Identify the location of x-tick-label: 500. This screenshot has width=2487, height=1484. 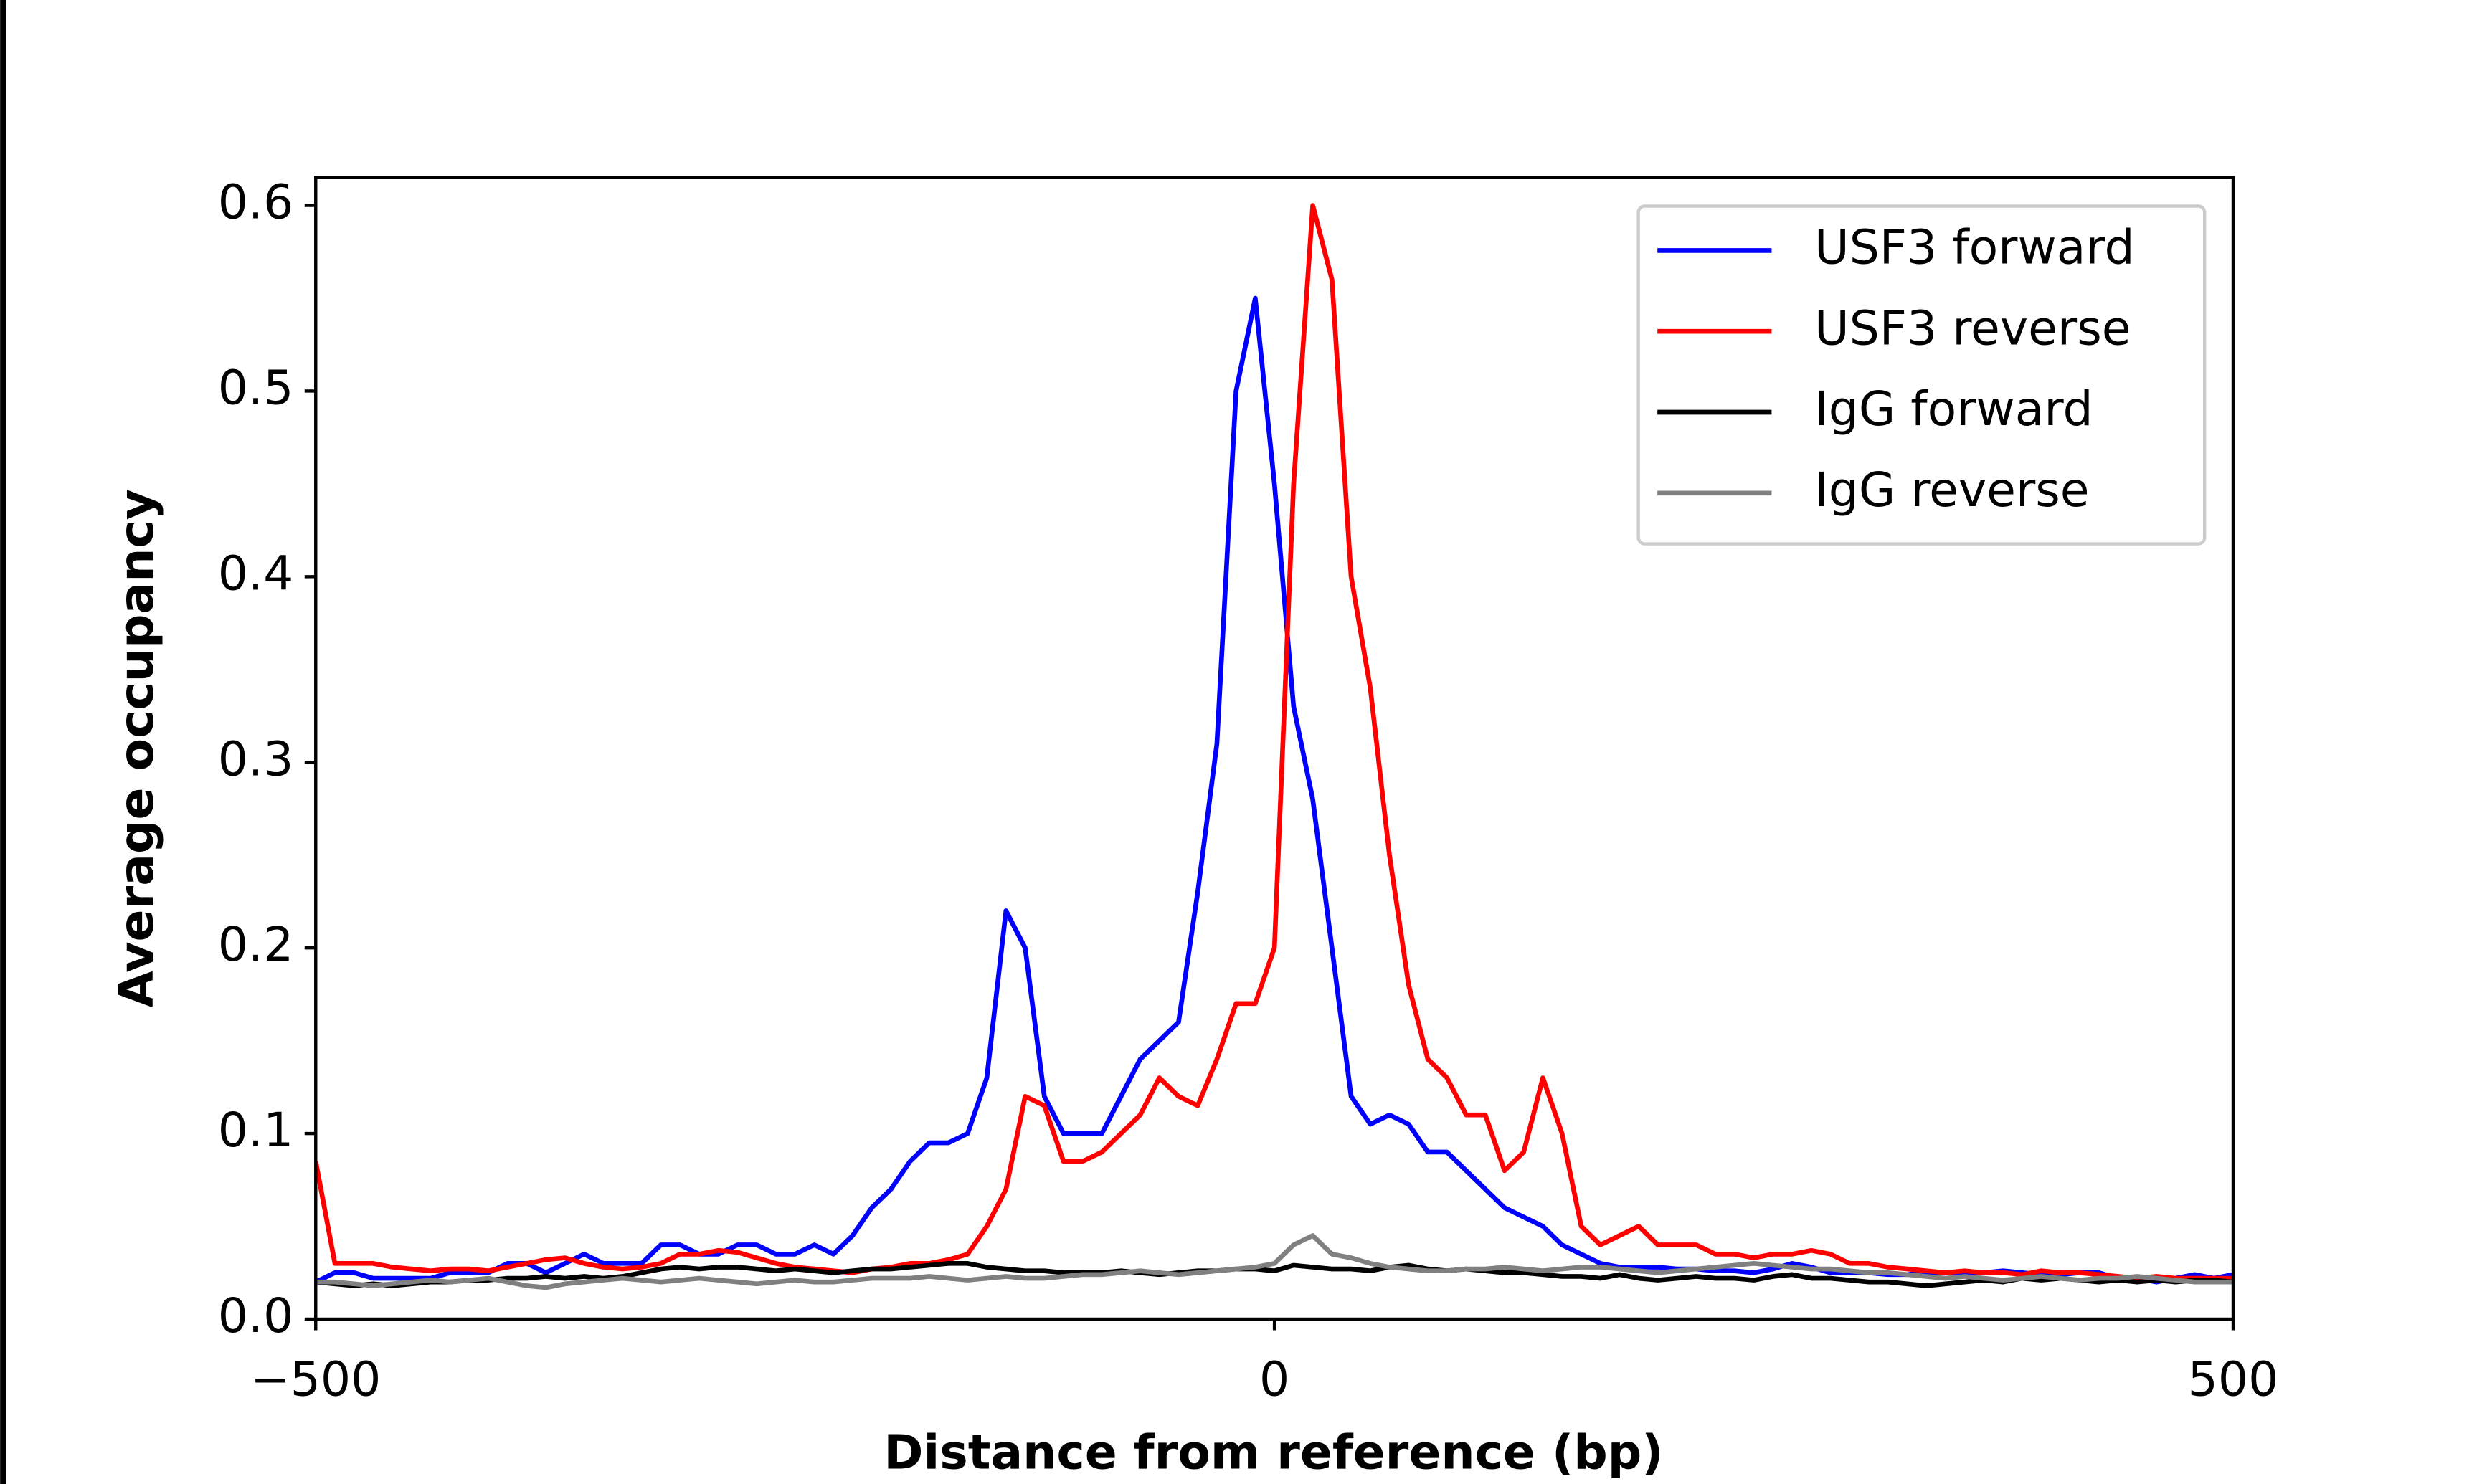
(2234, 1379).